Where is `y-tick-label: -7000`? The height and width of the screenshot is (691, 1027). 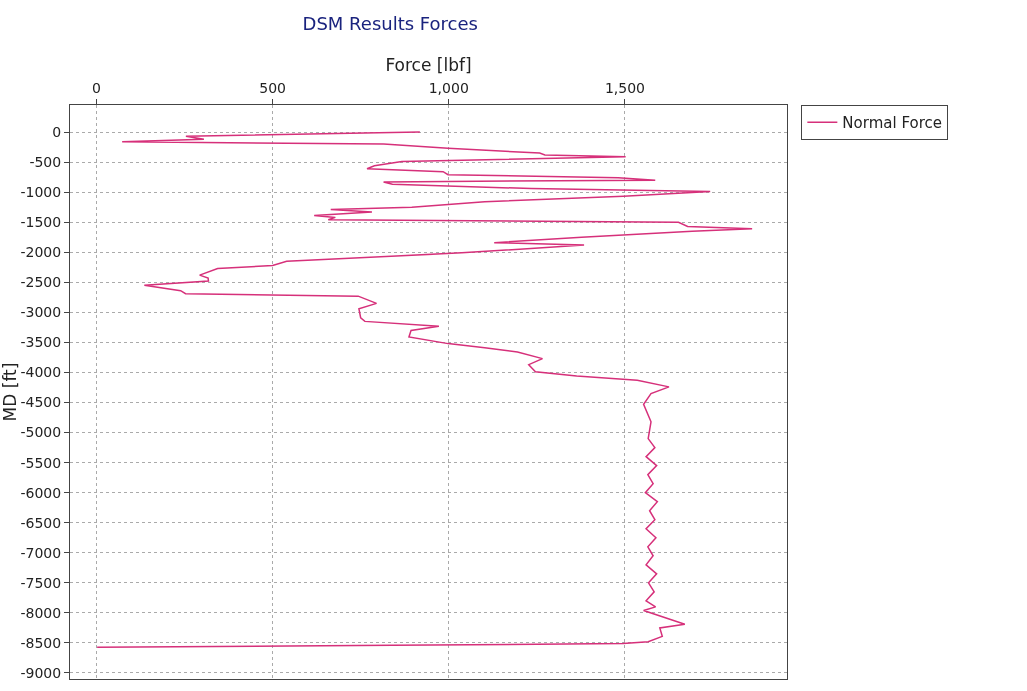
y-tick-label: -7000 is located at coordinates (41, 552).